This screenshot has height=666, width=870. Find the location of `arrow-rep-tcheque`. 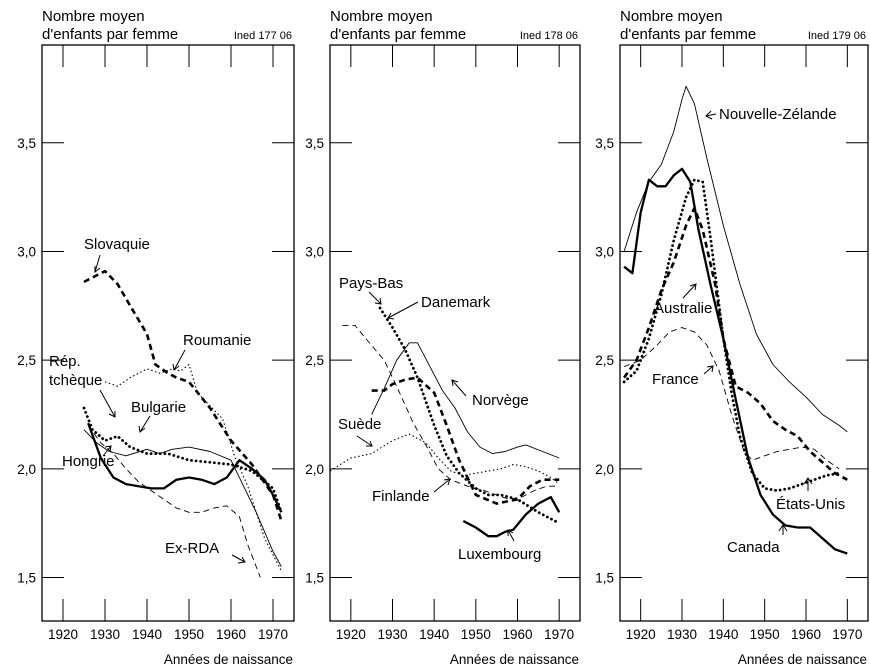

arrow-rep-tcheque is located at coordinates (112, 414).